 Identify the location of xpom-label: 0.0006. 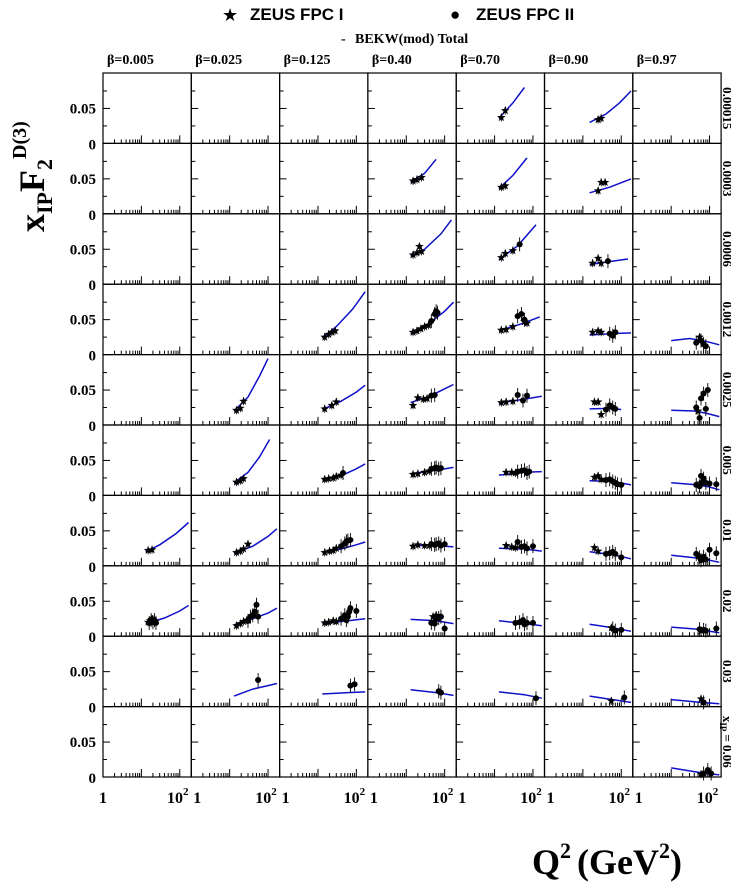
(725, 249).